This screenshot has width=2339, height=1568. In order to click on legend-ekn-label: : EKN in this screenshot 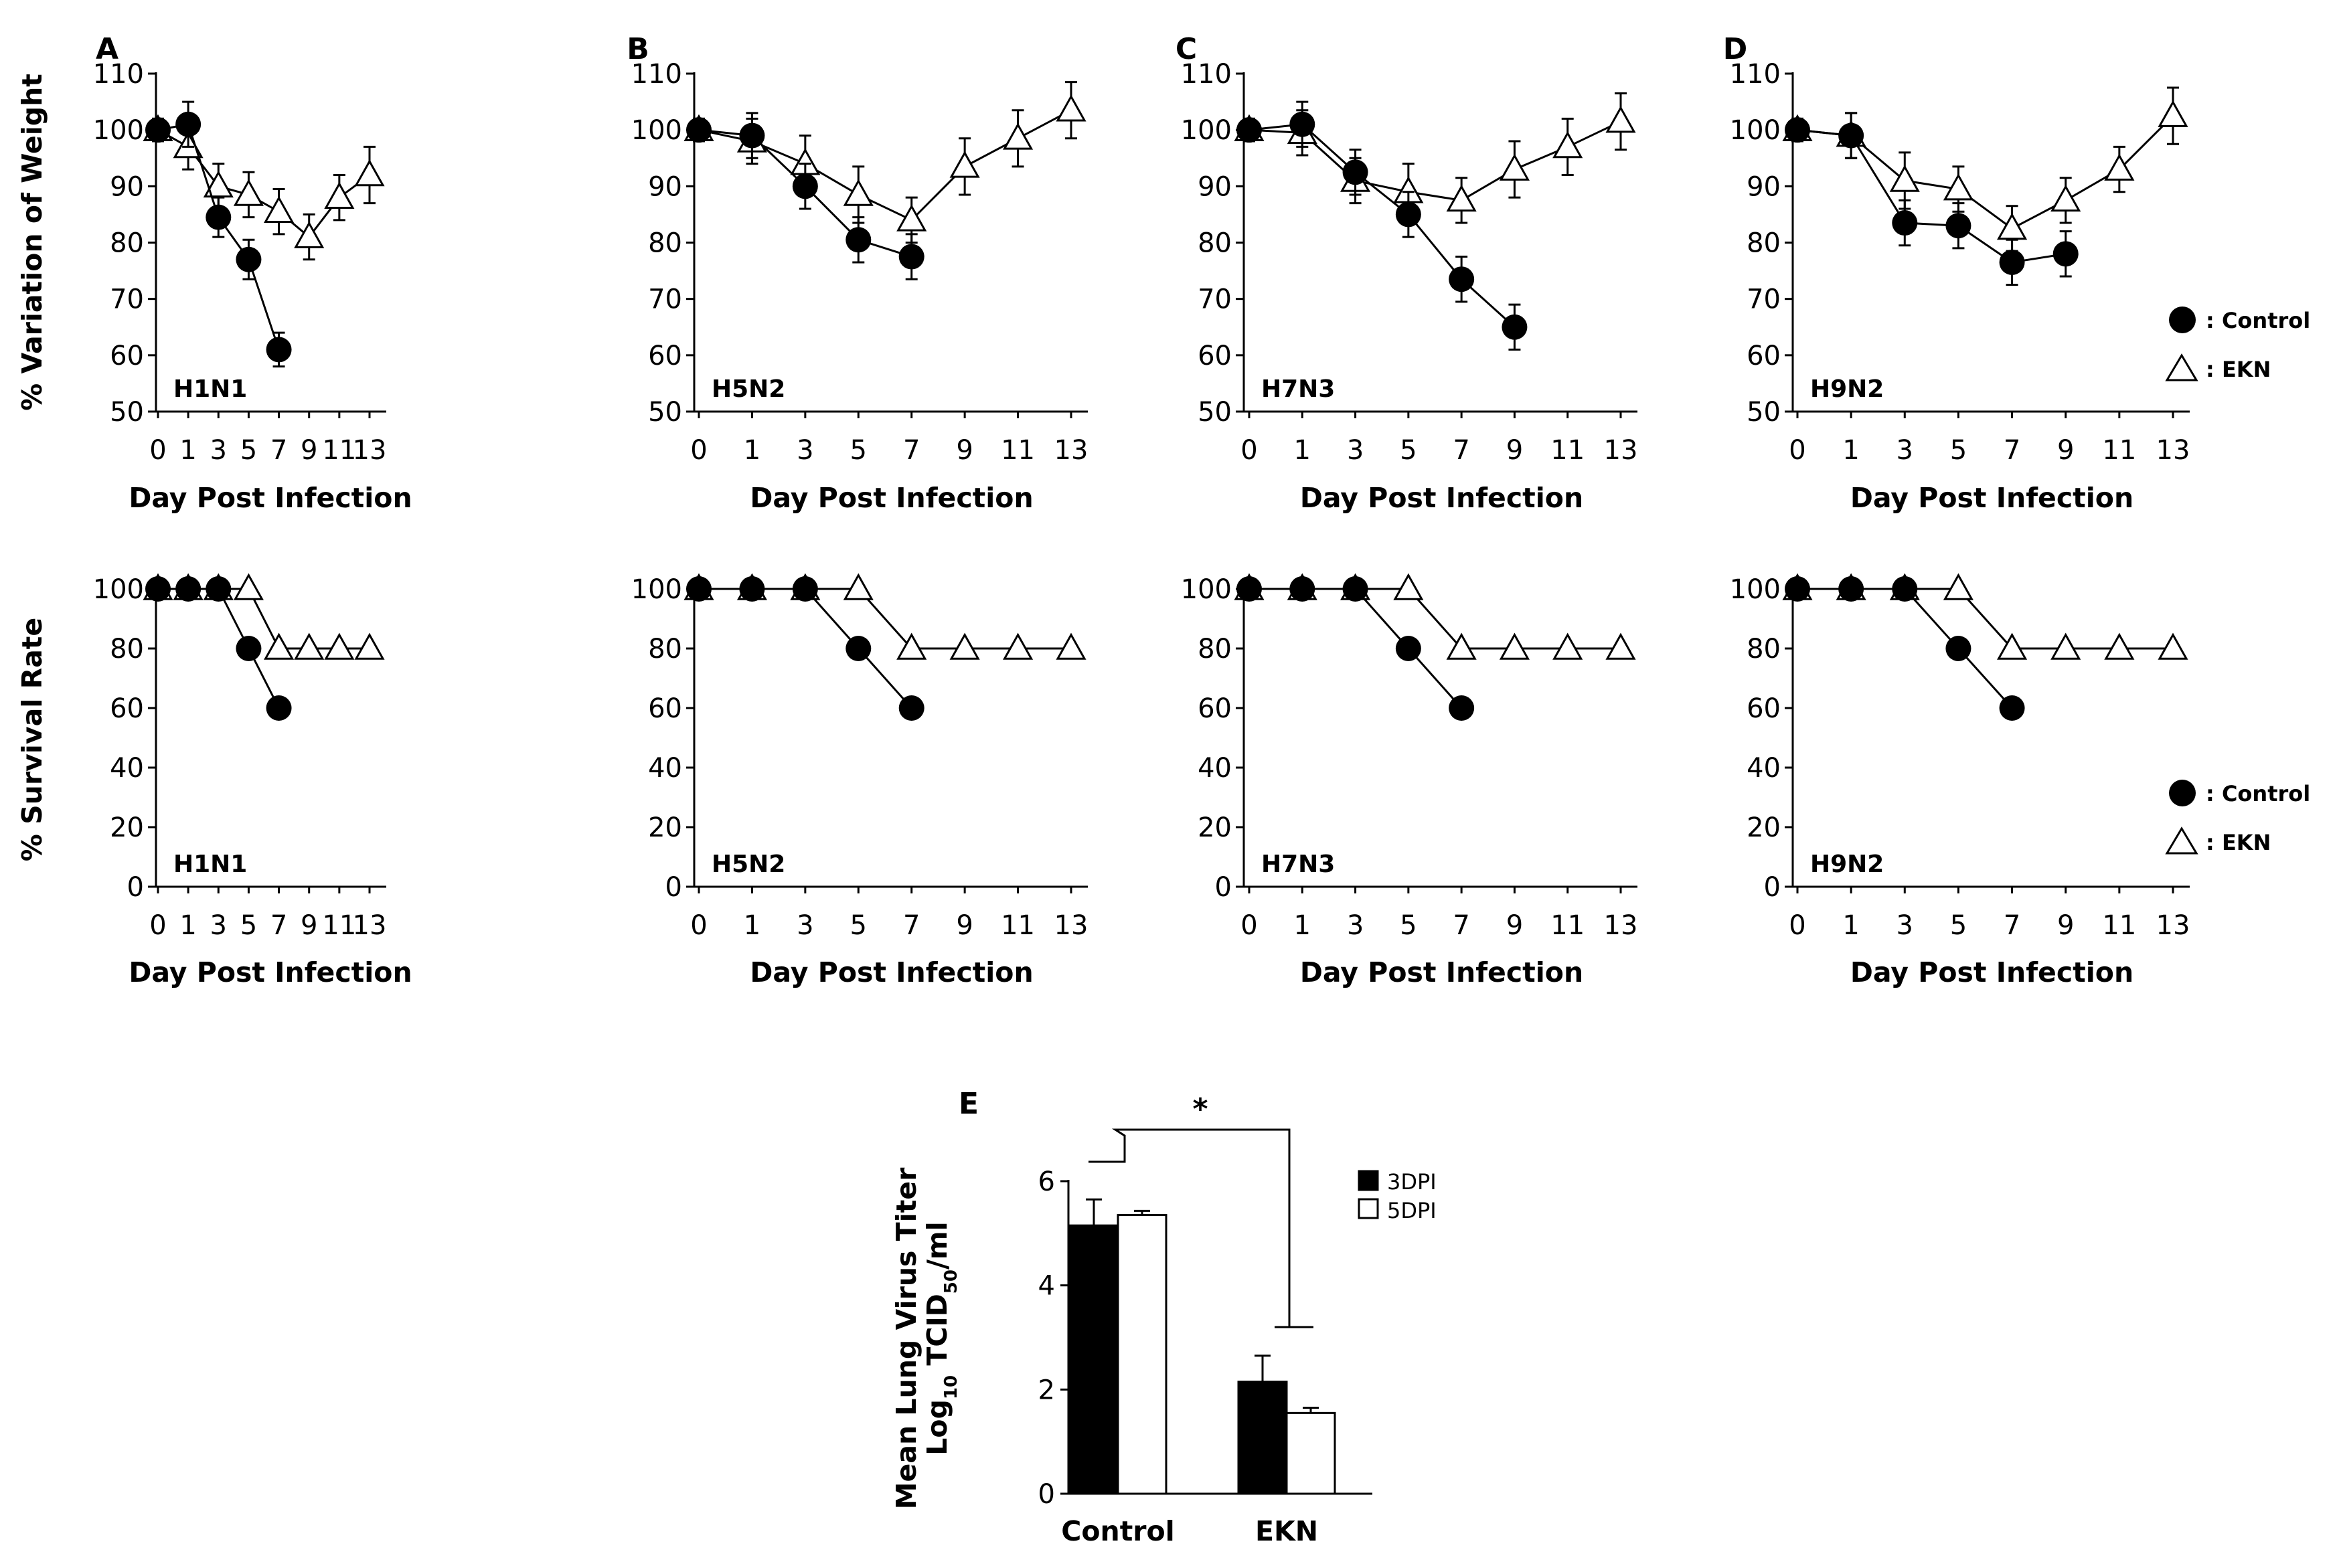, I will do `click(2238, 842)`.